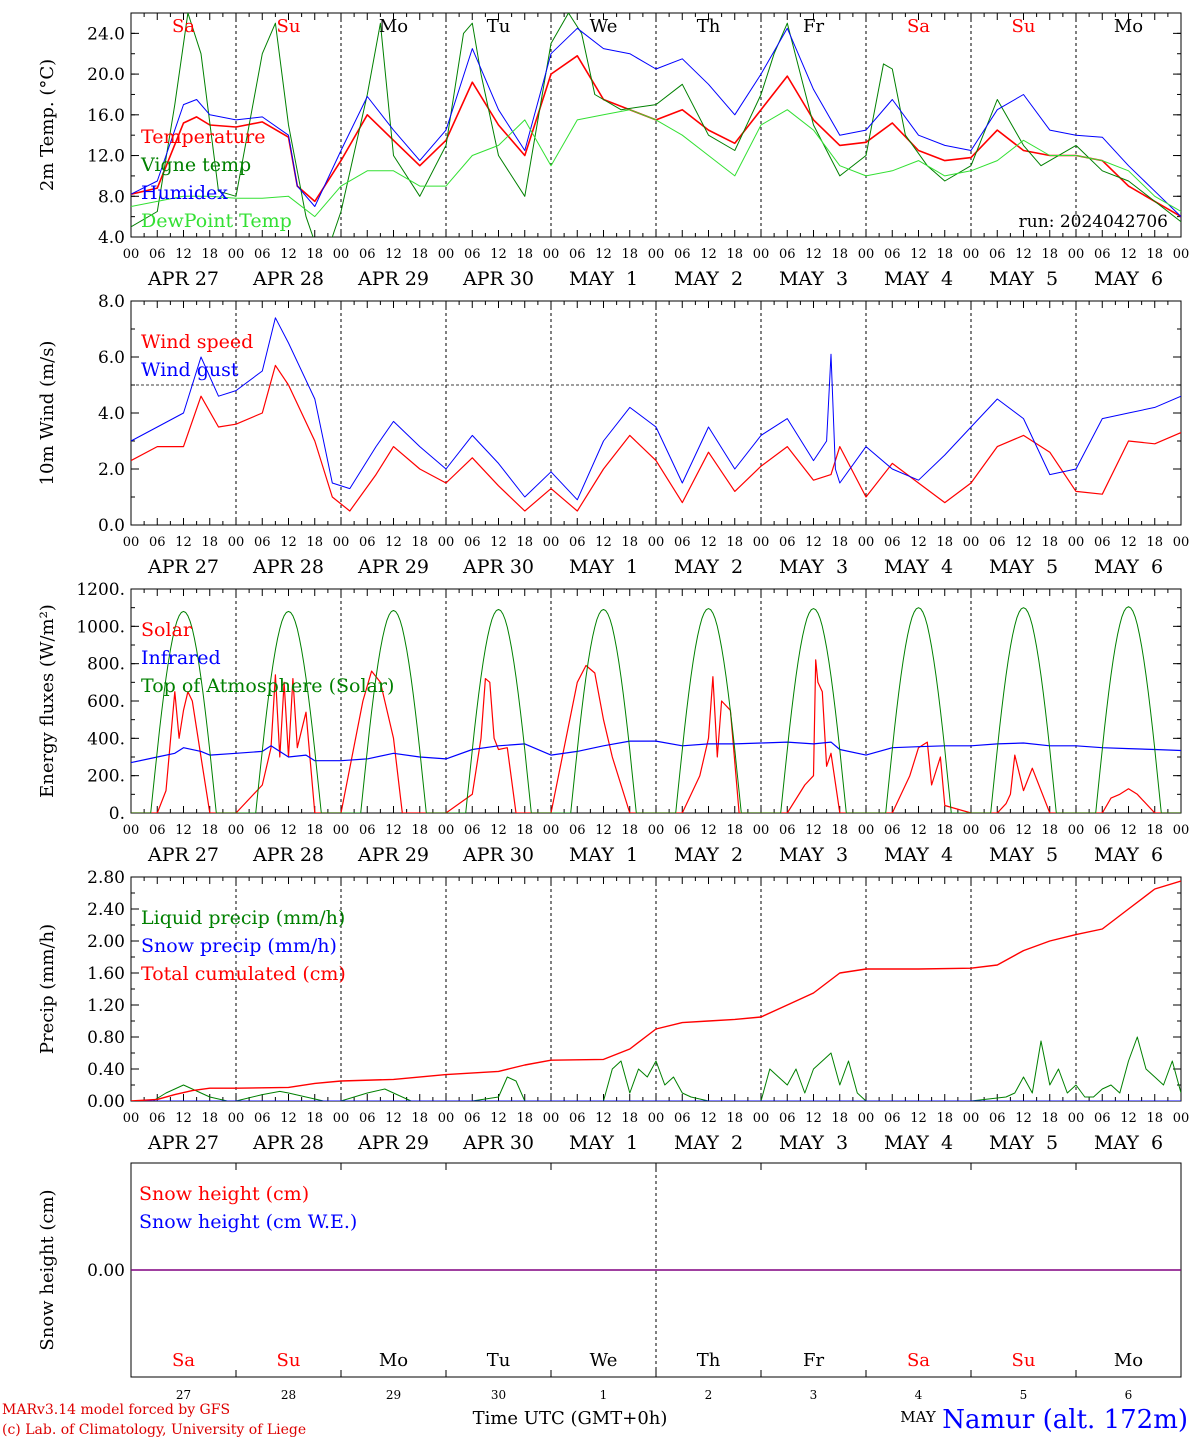 The height and width of the screenshot is (1440, 1194). Describe the element at coordinates (1128, 567) in the screenshot. I see `date-label: MAY 6` at that location.